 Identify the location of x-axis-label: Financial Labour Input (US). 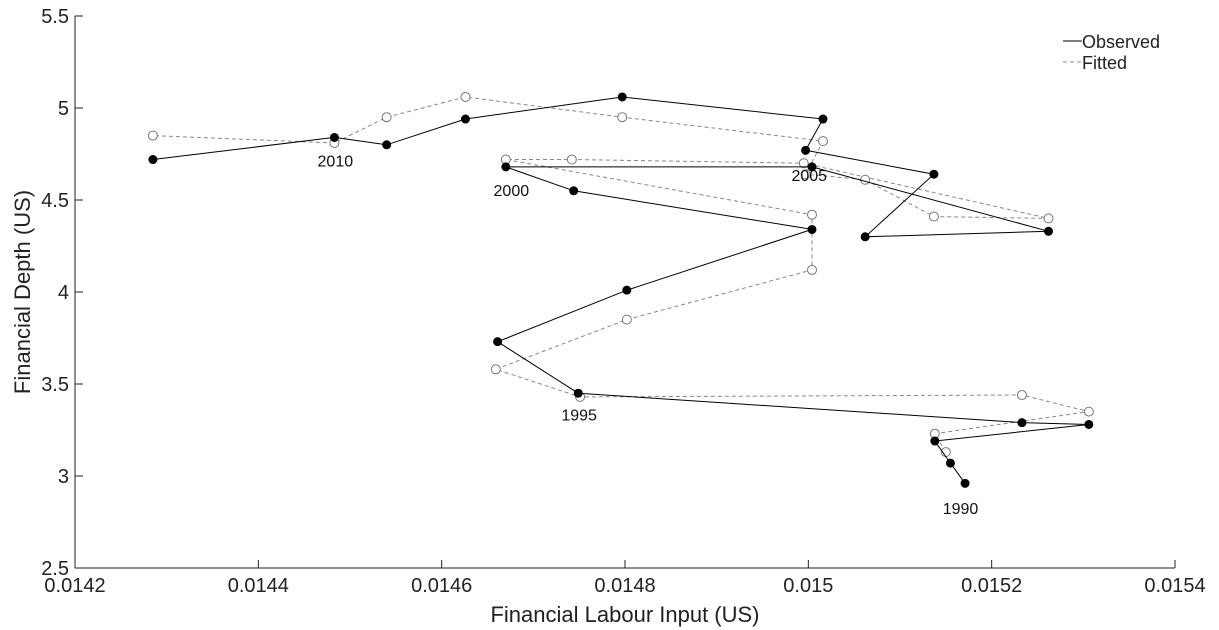
(624, 614).